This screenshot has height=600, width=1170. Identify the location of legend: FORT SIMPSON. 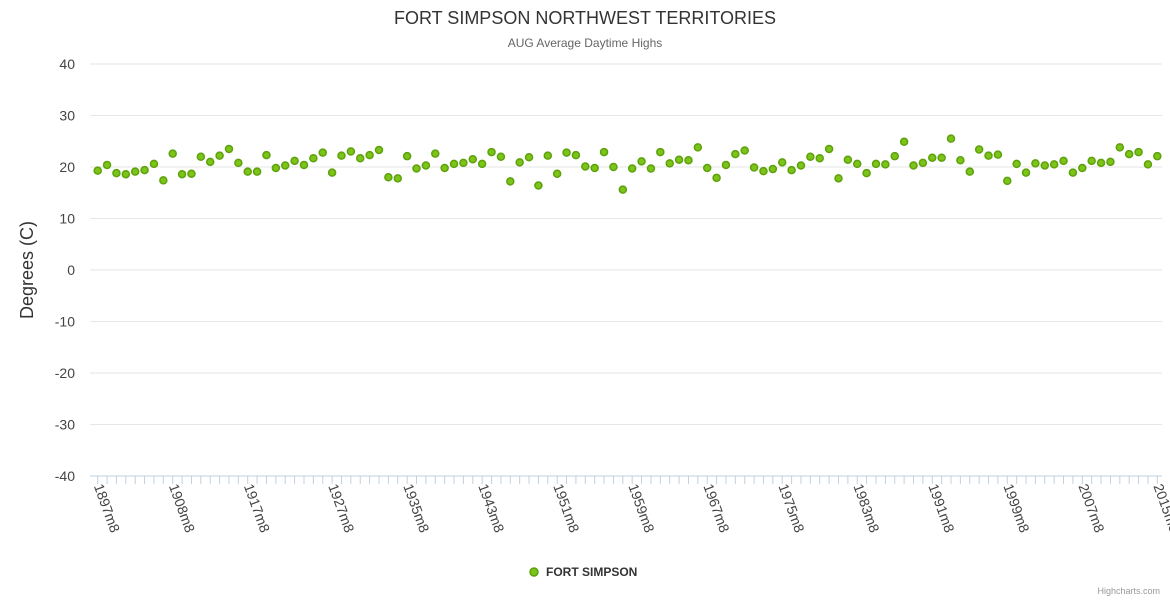
(583, 572).